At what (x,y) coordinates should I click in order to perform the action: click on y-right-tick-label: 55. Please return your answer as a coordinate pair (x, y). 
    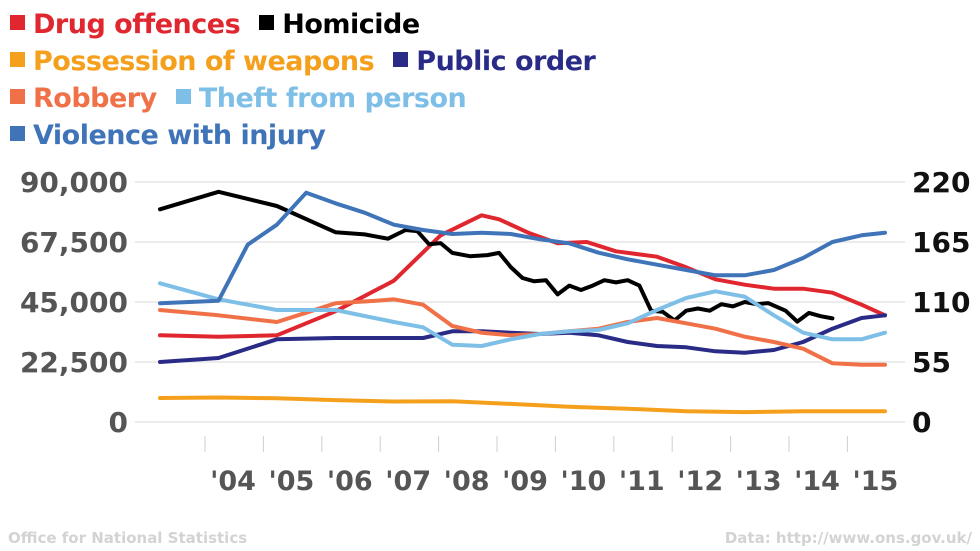
    Looking at the image, I should click on (931, 362).